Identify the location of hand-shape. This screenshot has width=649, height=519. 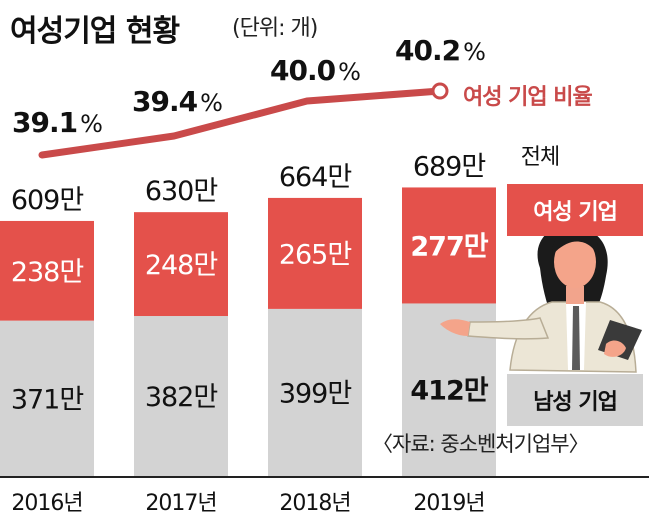
(455, 327).